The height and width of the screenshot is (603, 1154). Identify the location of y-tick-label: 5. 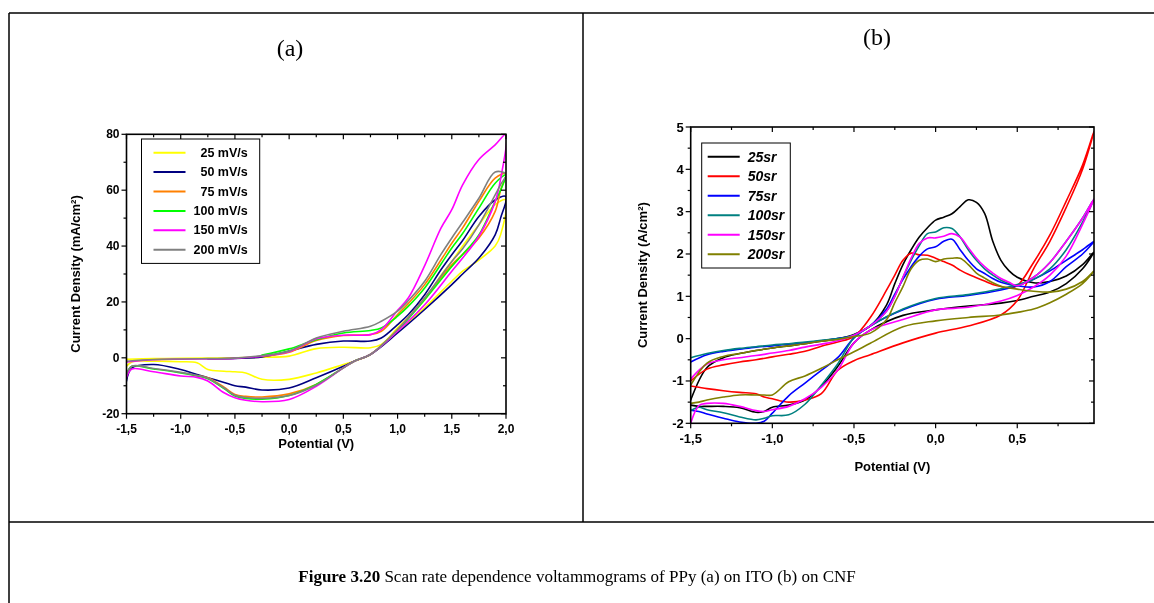
(680, 127).